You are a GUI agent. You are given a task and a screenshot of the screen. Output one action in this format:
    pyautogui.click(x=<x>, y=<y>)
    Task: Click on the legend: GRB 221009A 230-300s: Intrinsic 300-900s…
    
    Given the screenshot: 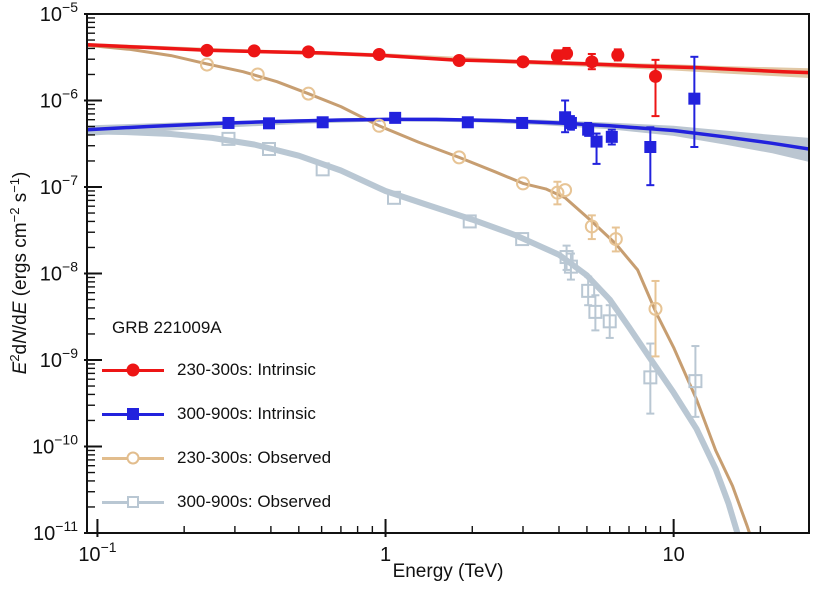 What is the action you would take?
    pyautogui.click(x=232, y=416)
    